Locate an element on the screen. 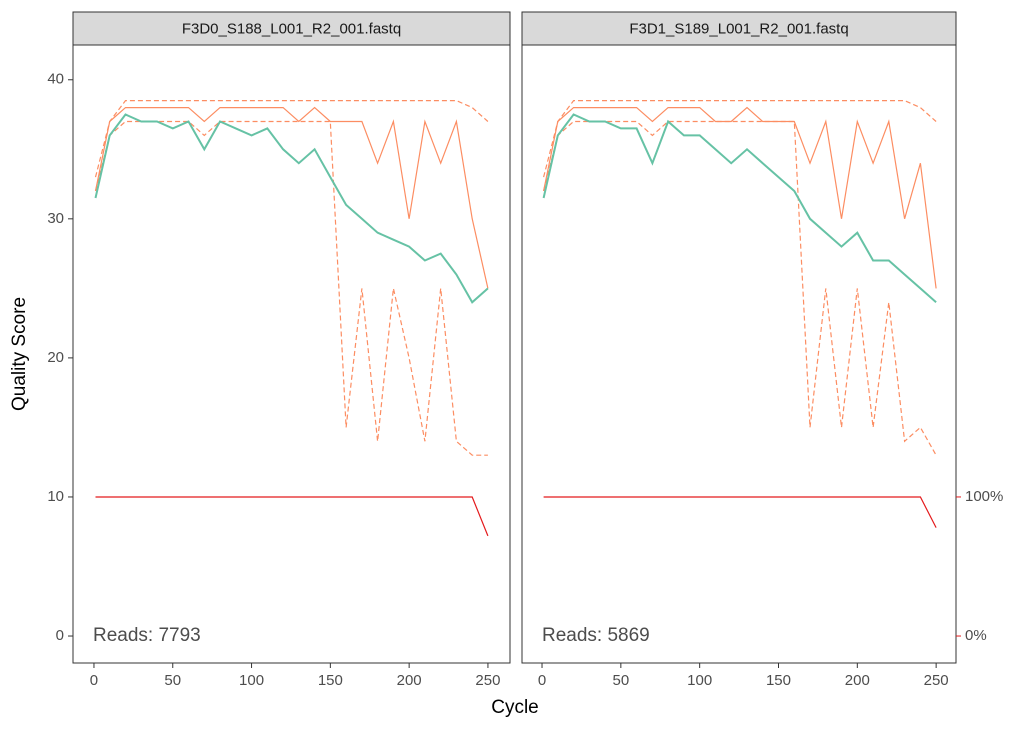 Image resolution: width=1024 pixels, height=731 pixels. y-tick-label: 10 is located at coordinates (55, 496).